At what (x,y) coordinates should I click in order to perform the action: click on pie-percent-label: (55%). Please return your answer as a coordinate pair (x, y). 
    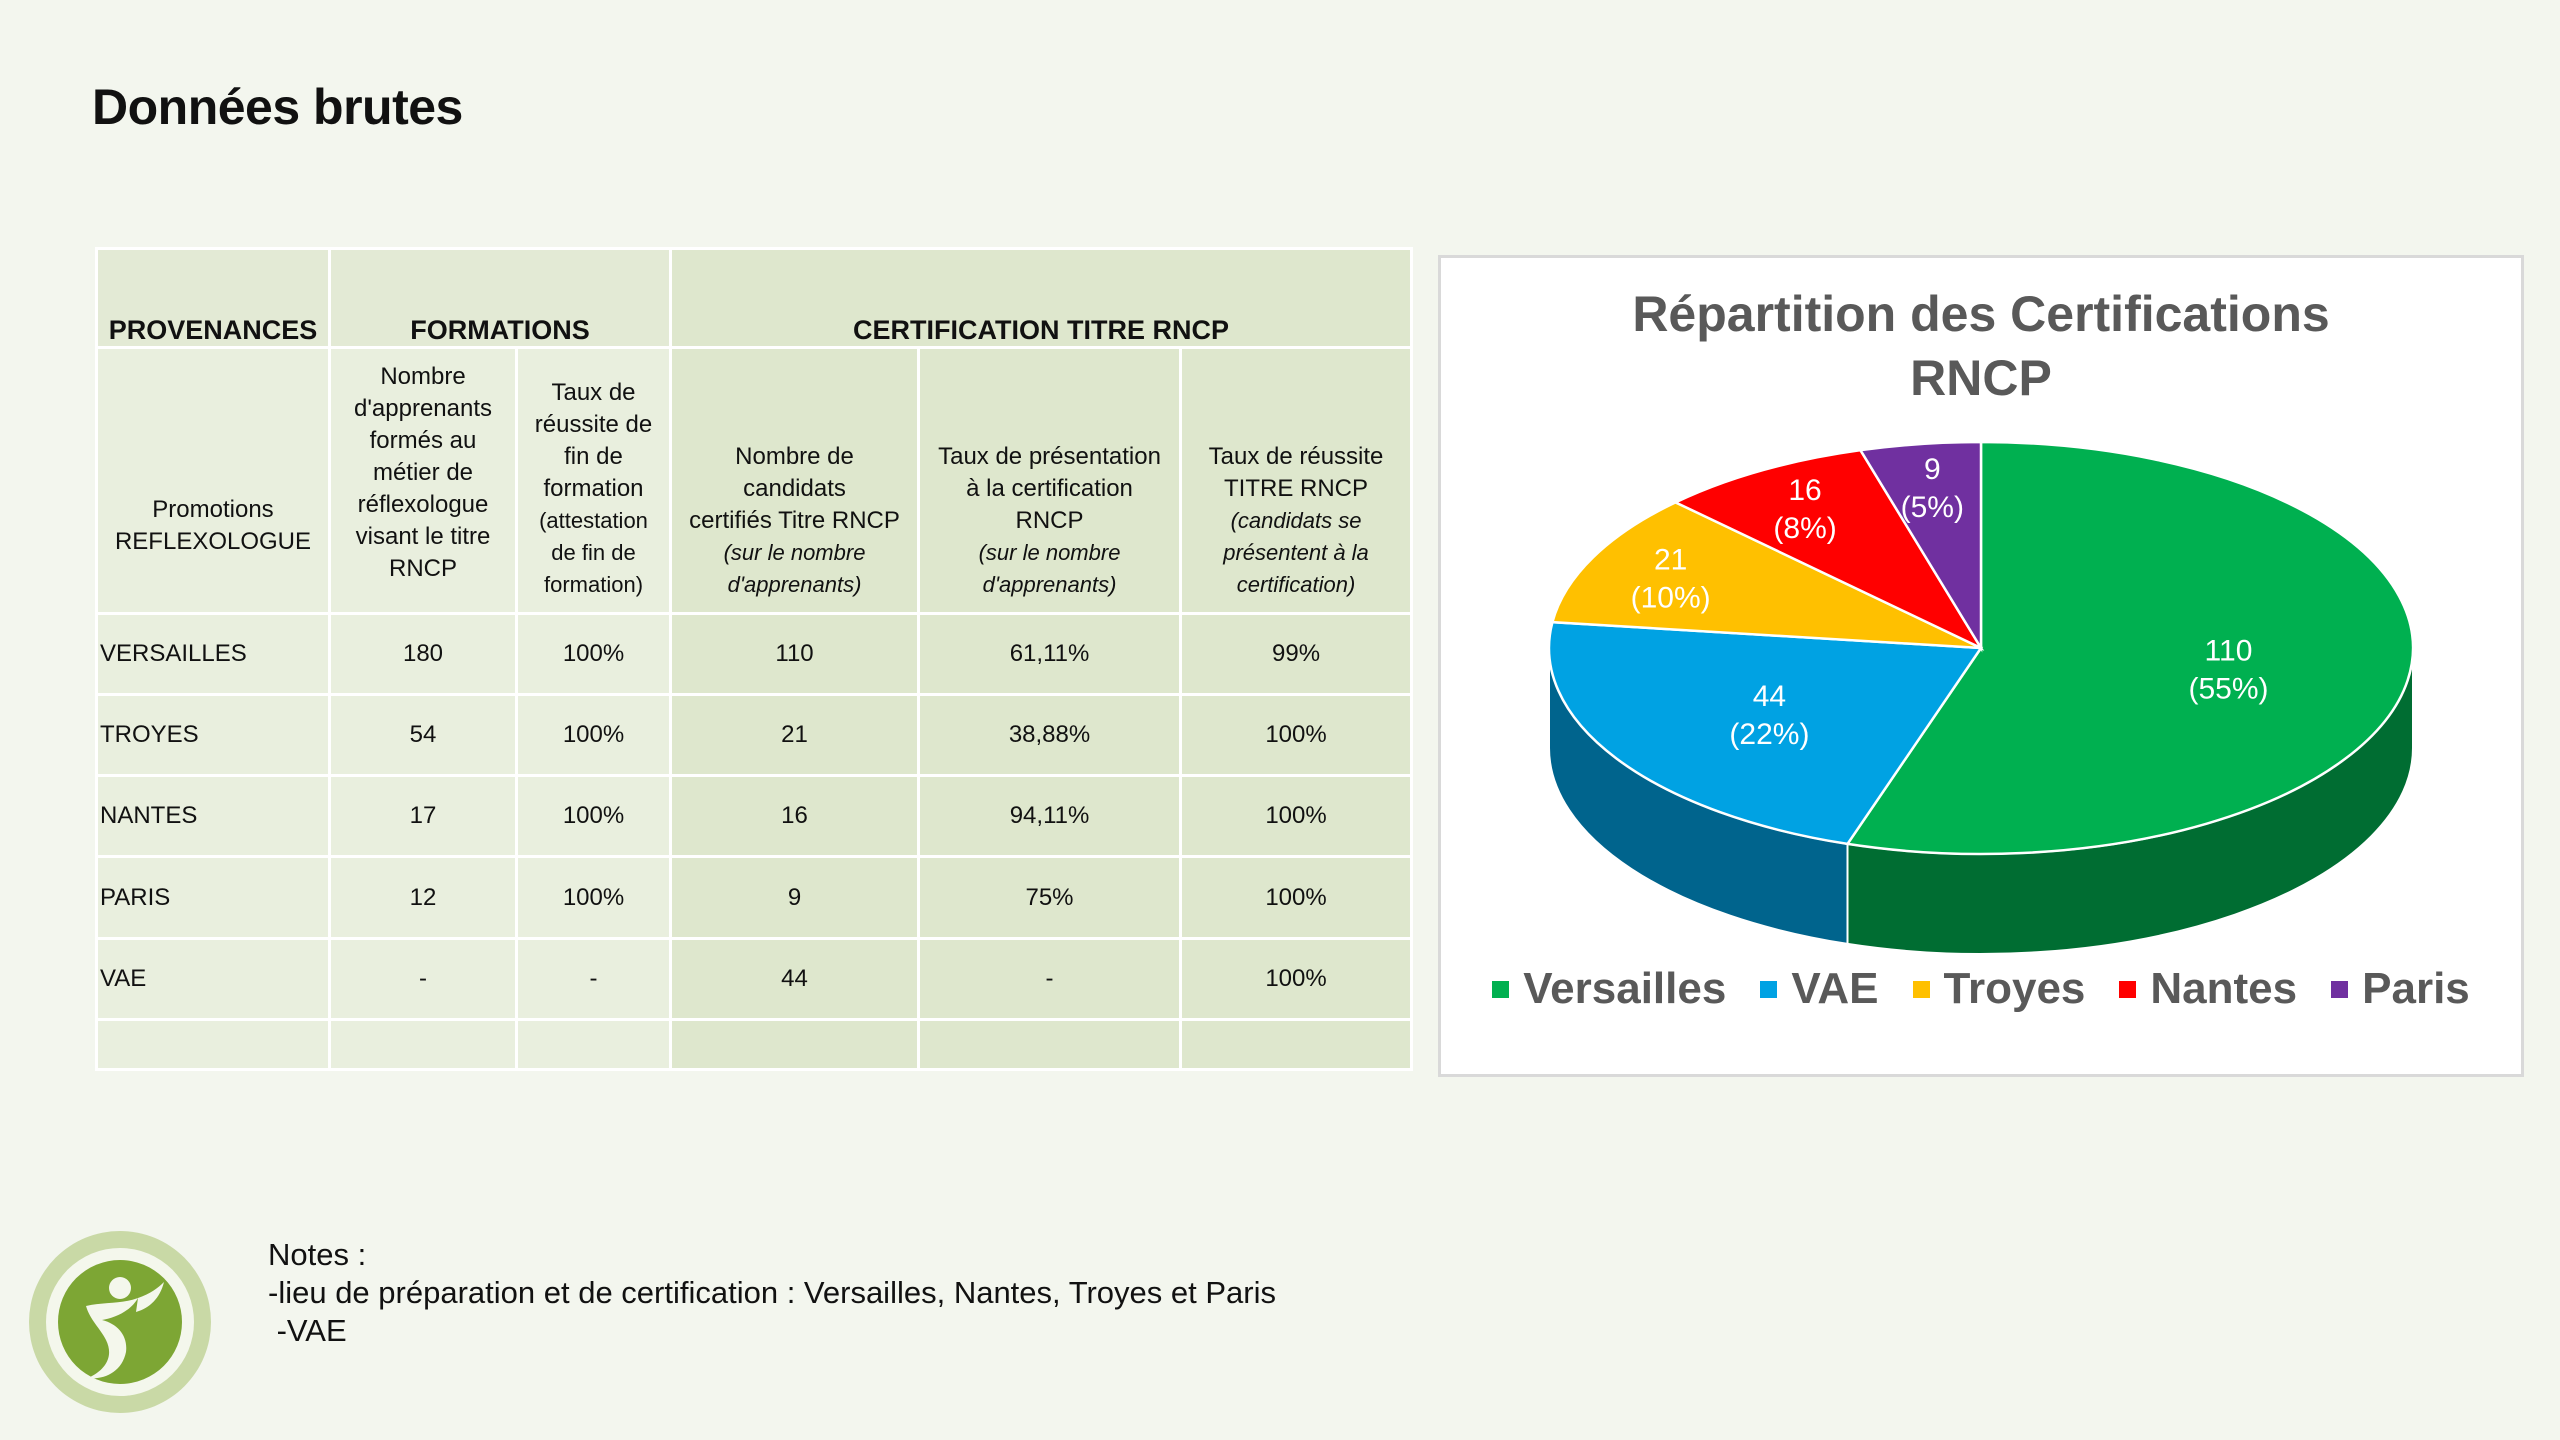
    Looking at the image, I should click on (2228, 689).